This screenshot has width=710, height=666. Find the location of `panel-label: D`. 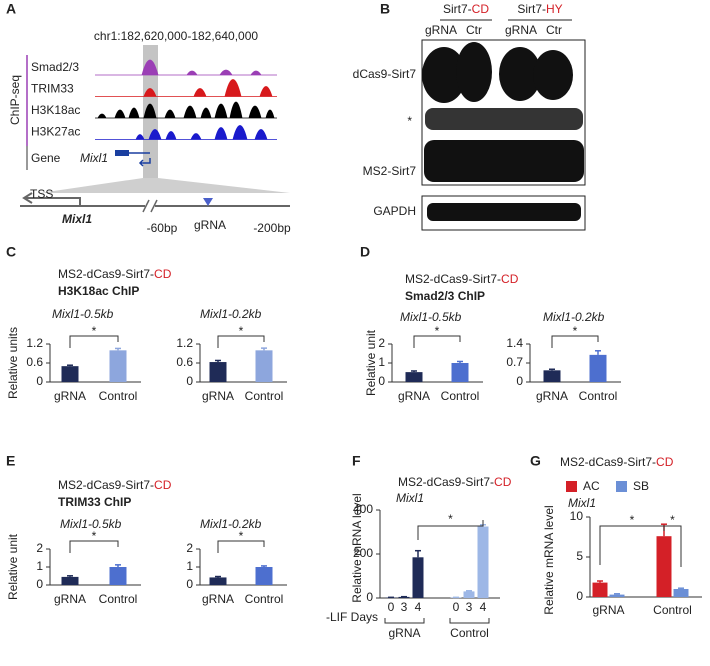

panel-label: D is located at coordinates (365, 252).